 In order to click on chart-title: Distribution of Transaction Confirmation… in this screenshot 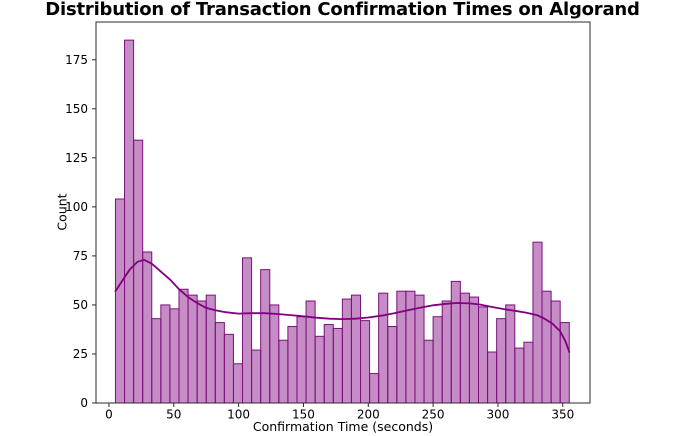, I will do `click(342, 10)`.